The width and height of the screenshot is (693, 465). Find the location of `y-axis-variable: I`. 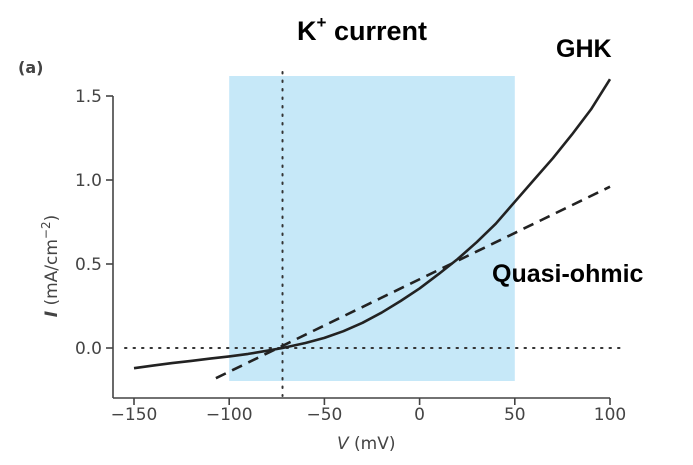

y-axis-variable: I is located at coordinates (52, 314).